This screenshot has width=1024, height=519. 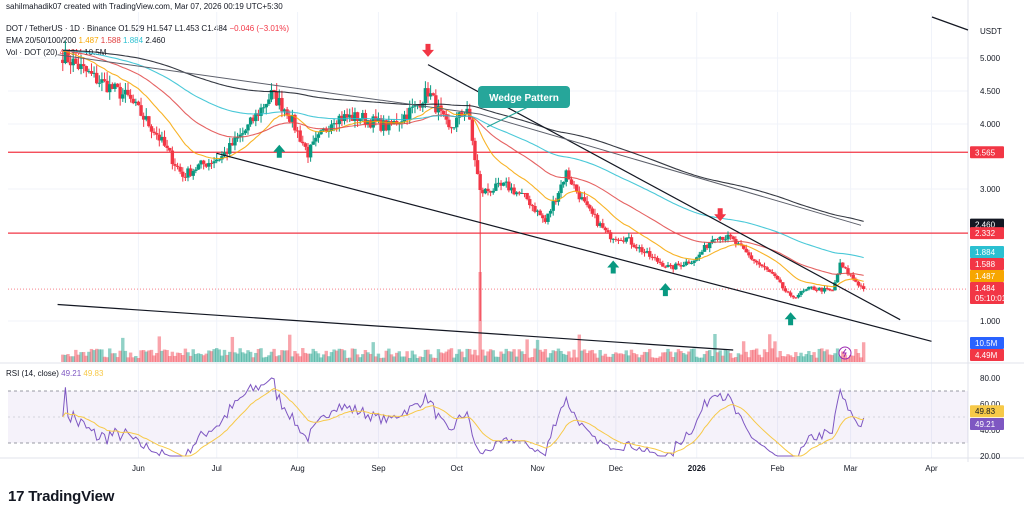 I want to click on symbol-name: DOT / TetherUS · 1D · Binance, so click(x=61, y=28).